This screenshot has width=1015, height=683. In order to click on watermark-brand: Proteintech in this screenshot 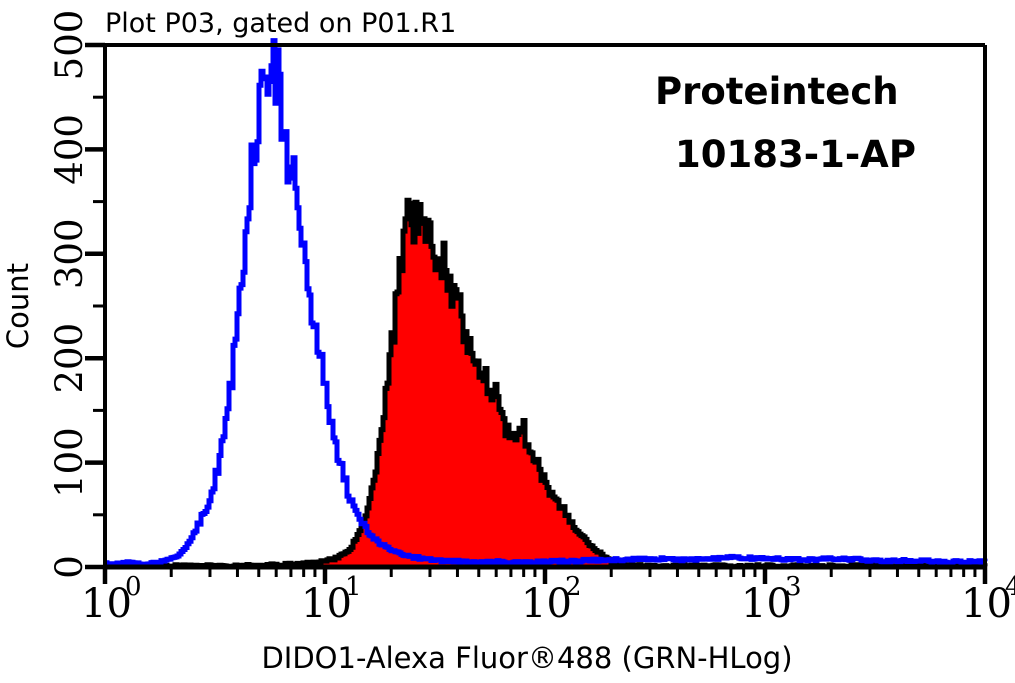, I will do `click(777, 91)`.